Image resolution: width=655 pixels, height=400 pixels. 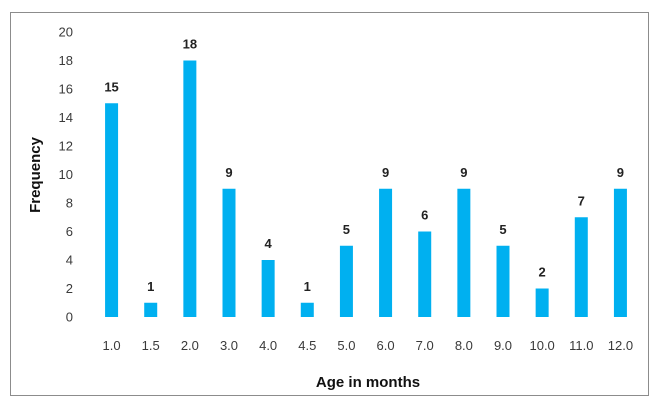 I want to click on x-tick-label: 7.0, so click(x=425, y=345).